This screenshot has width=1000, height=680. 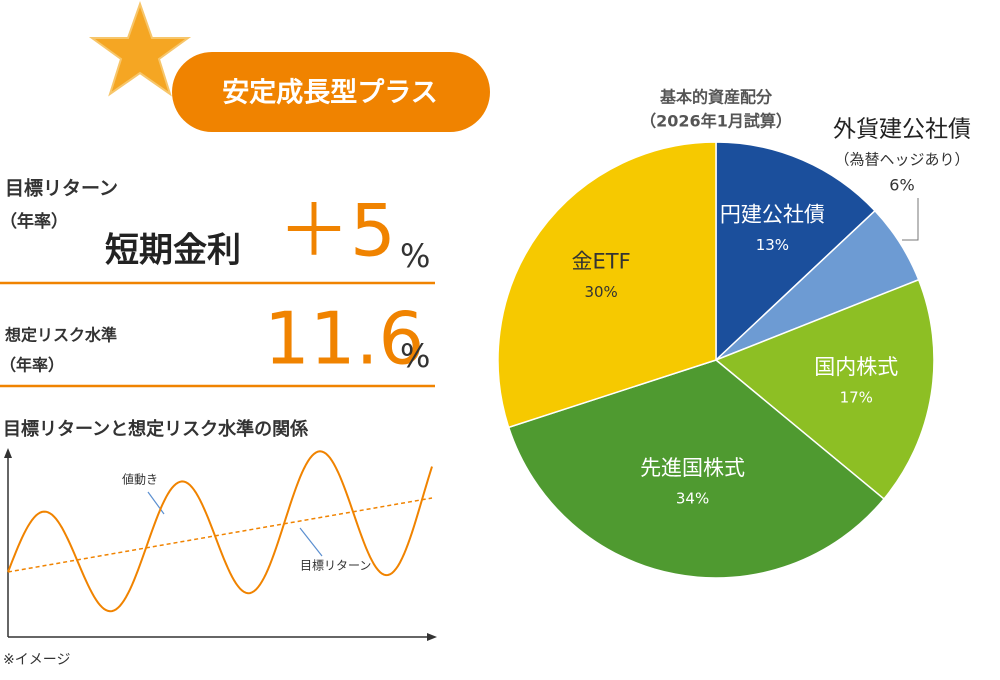 What do you see at coordinates (335, 566) in the screenshot?
I see `return-line-label: 目標リターン` at bounding box center [335, 566].